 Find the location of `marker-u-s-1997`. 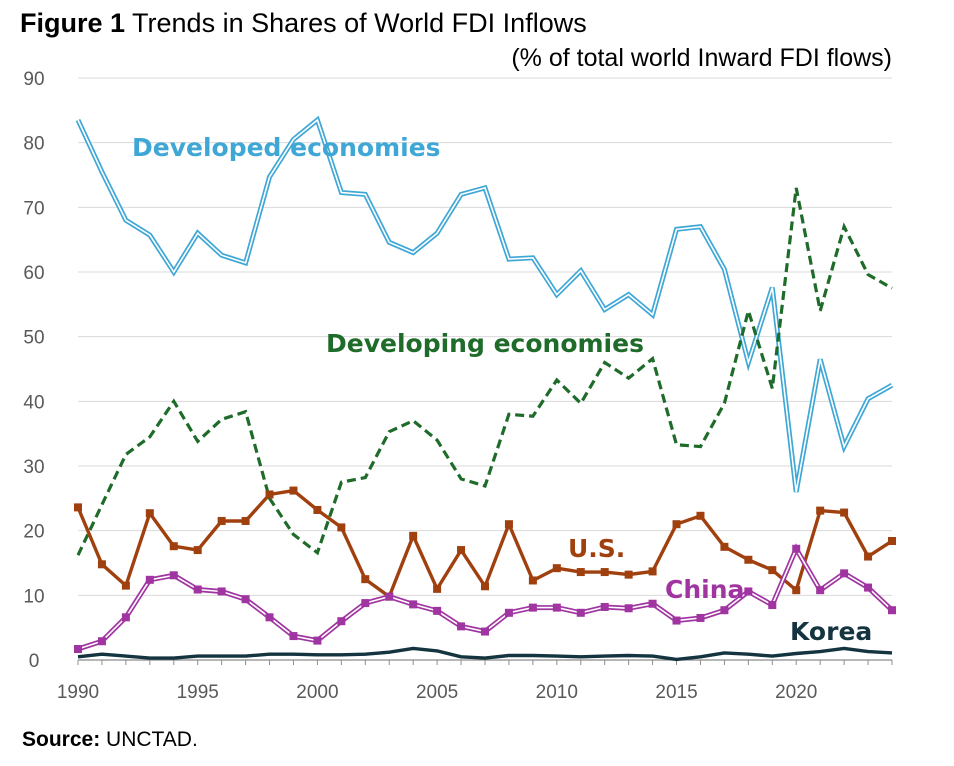

marker-u-s-1997 is located at coordinates (245, 520).